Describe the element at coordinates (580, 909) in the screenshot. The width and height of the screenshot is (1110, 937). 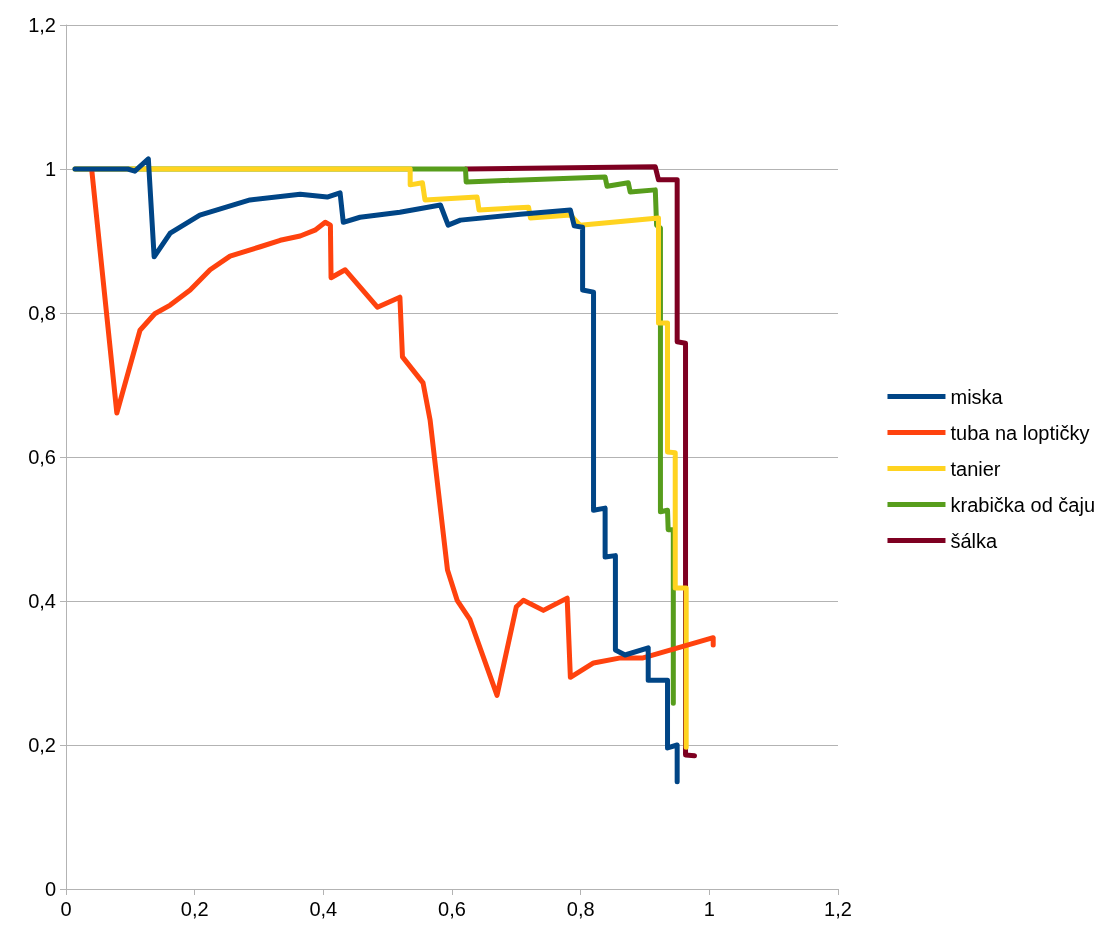
I see `x-tick-label: 0,8` at that location.